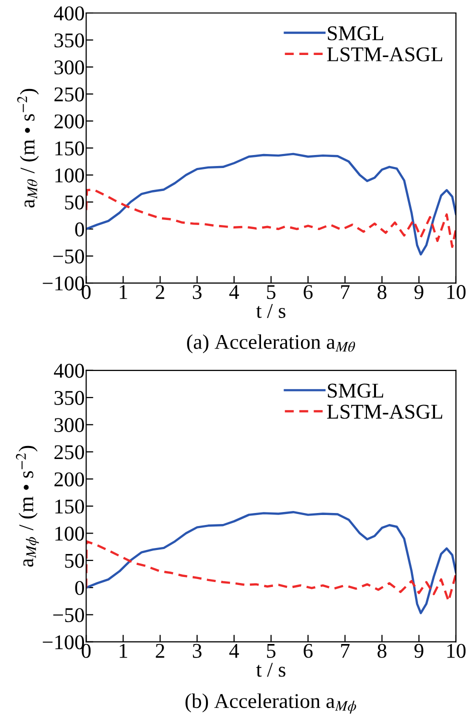  I want to click on y-axis-title: a$_{Mθ}$ / (m • s$^{−2}$), so click(28, 148).